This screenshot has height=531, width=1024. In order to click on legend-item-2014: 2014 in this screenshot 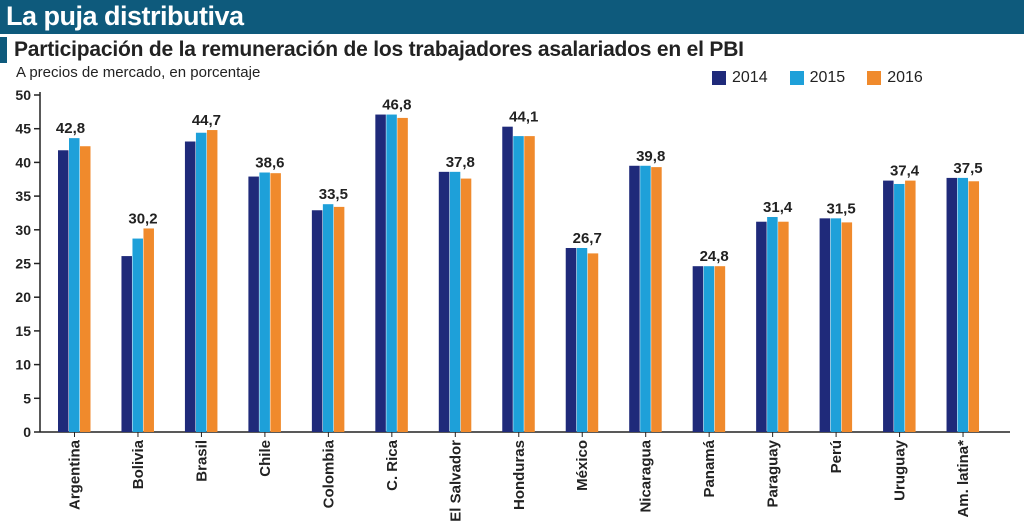, I will do `click(740, 78)`.